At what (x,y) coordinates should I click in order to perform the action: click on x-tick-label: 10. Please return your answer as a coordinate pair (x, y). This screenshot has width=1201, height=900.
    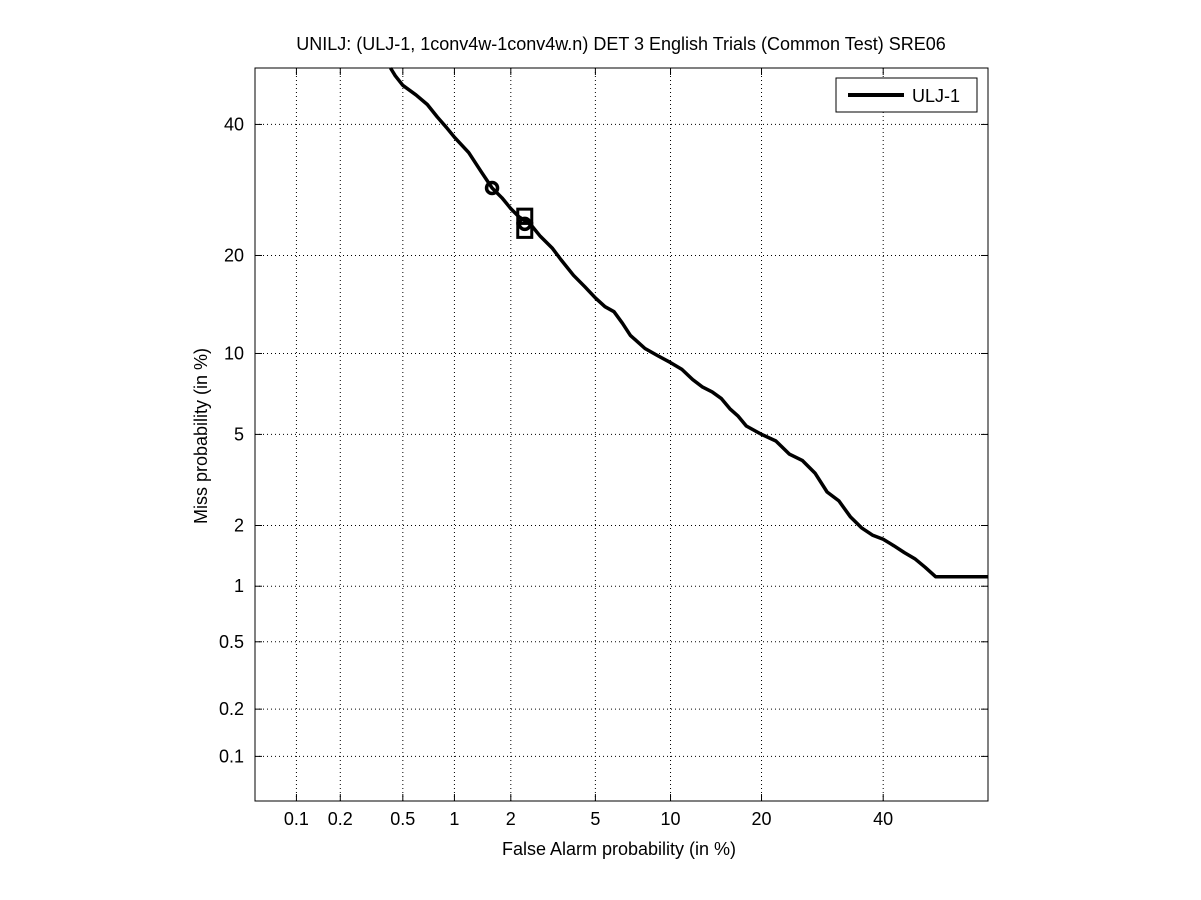
    Looking at the image, I should click on (671, 819).